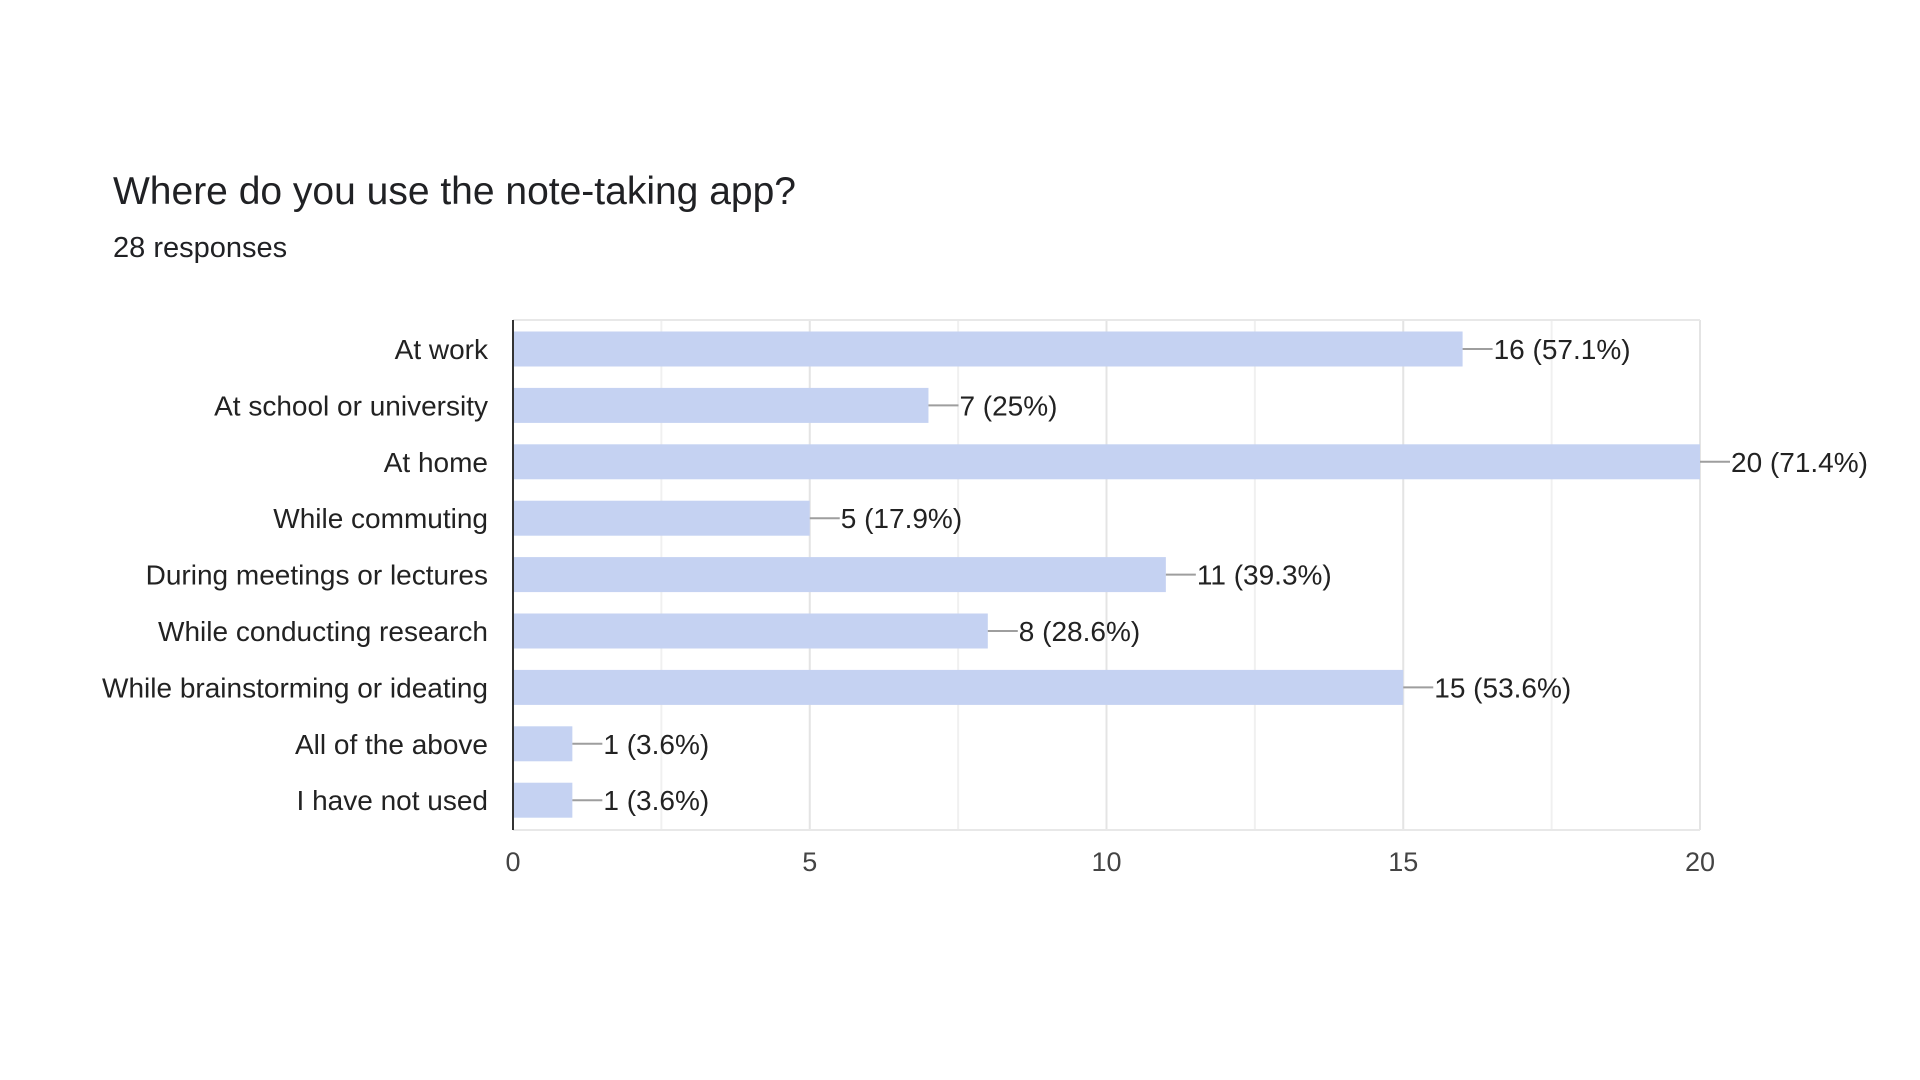 This screenshot has height=1080, width=1920. Describe the element at coordinates (1079, 631) in the screenshot. I see `data-label: 8 (28.6%)` at that location.